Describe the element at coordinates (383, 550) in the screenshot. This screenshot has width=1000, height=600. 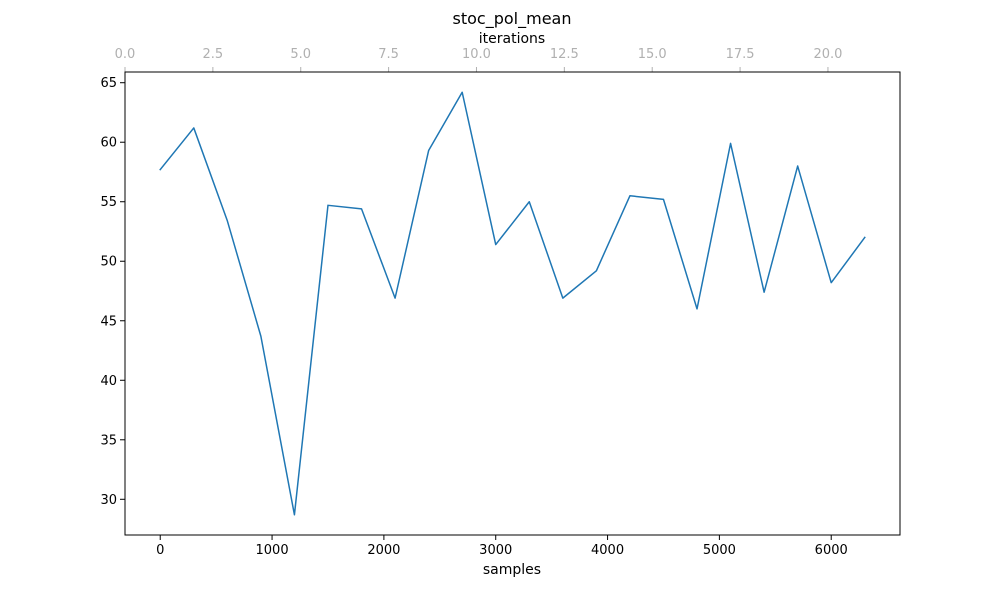
I see `x-tick-label: 2000` at that location.